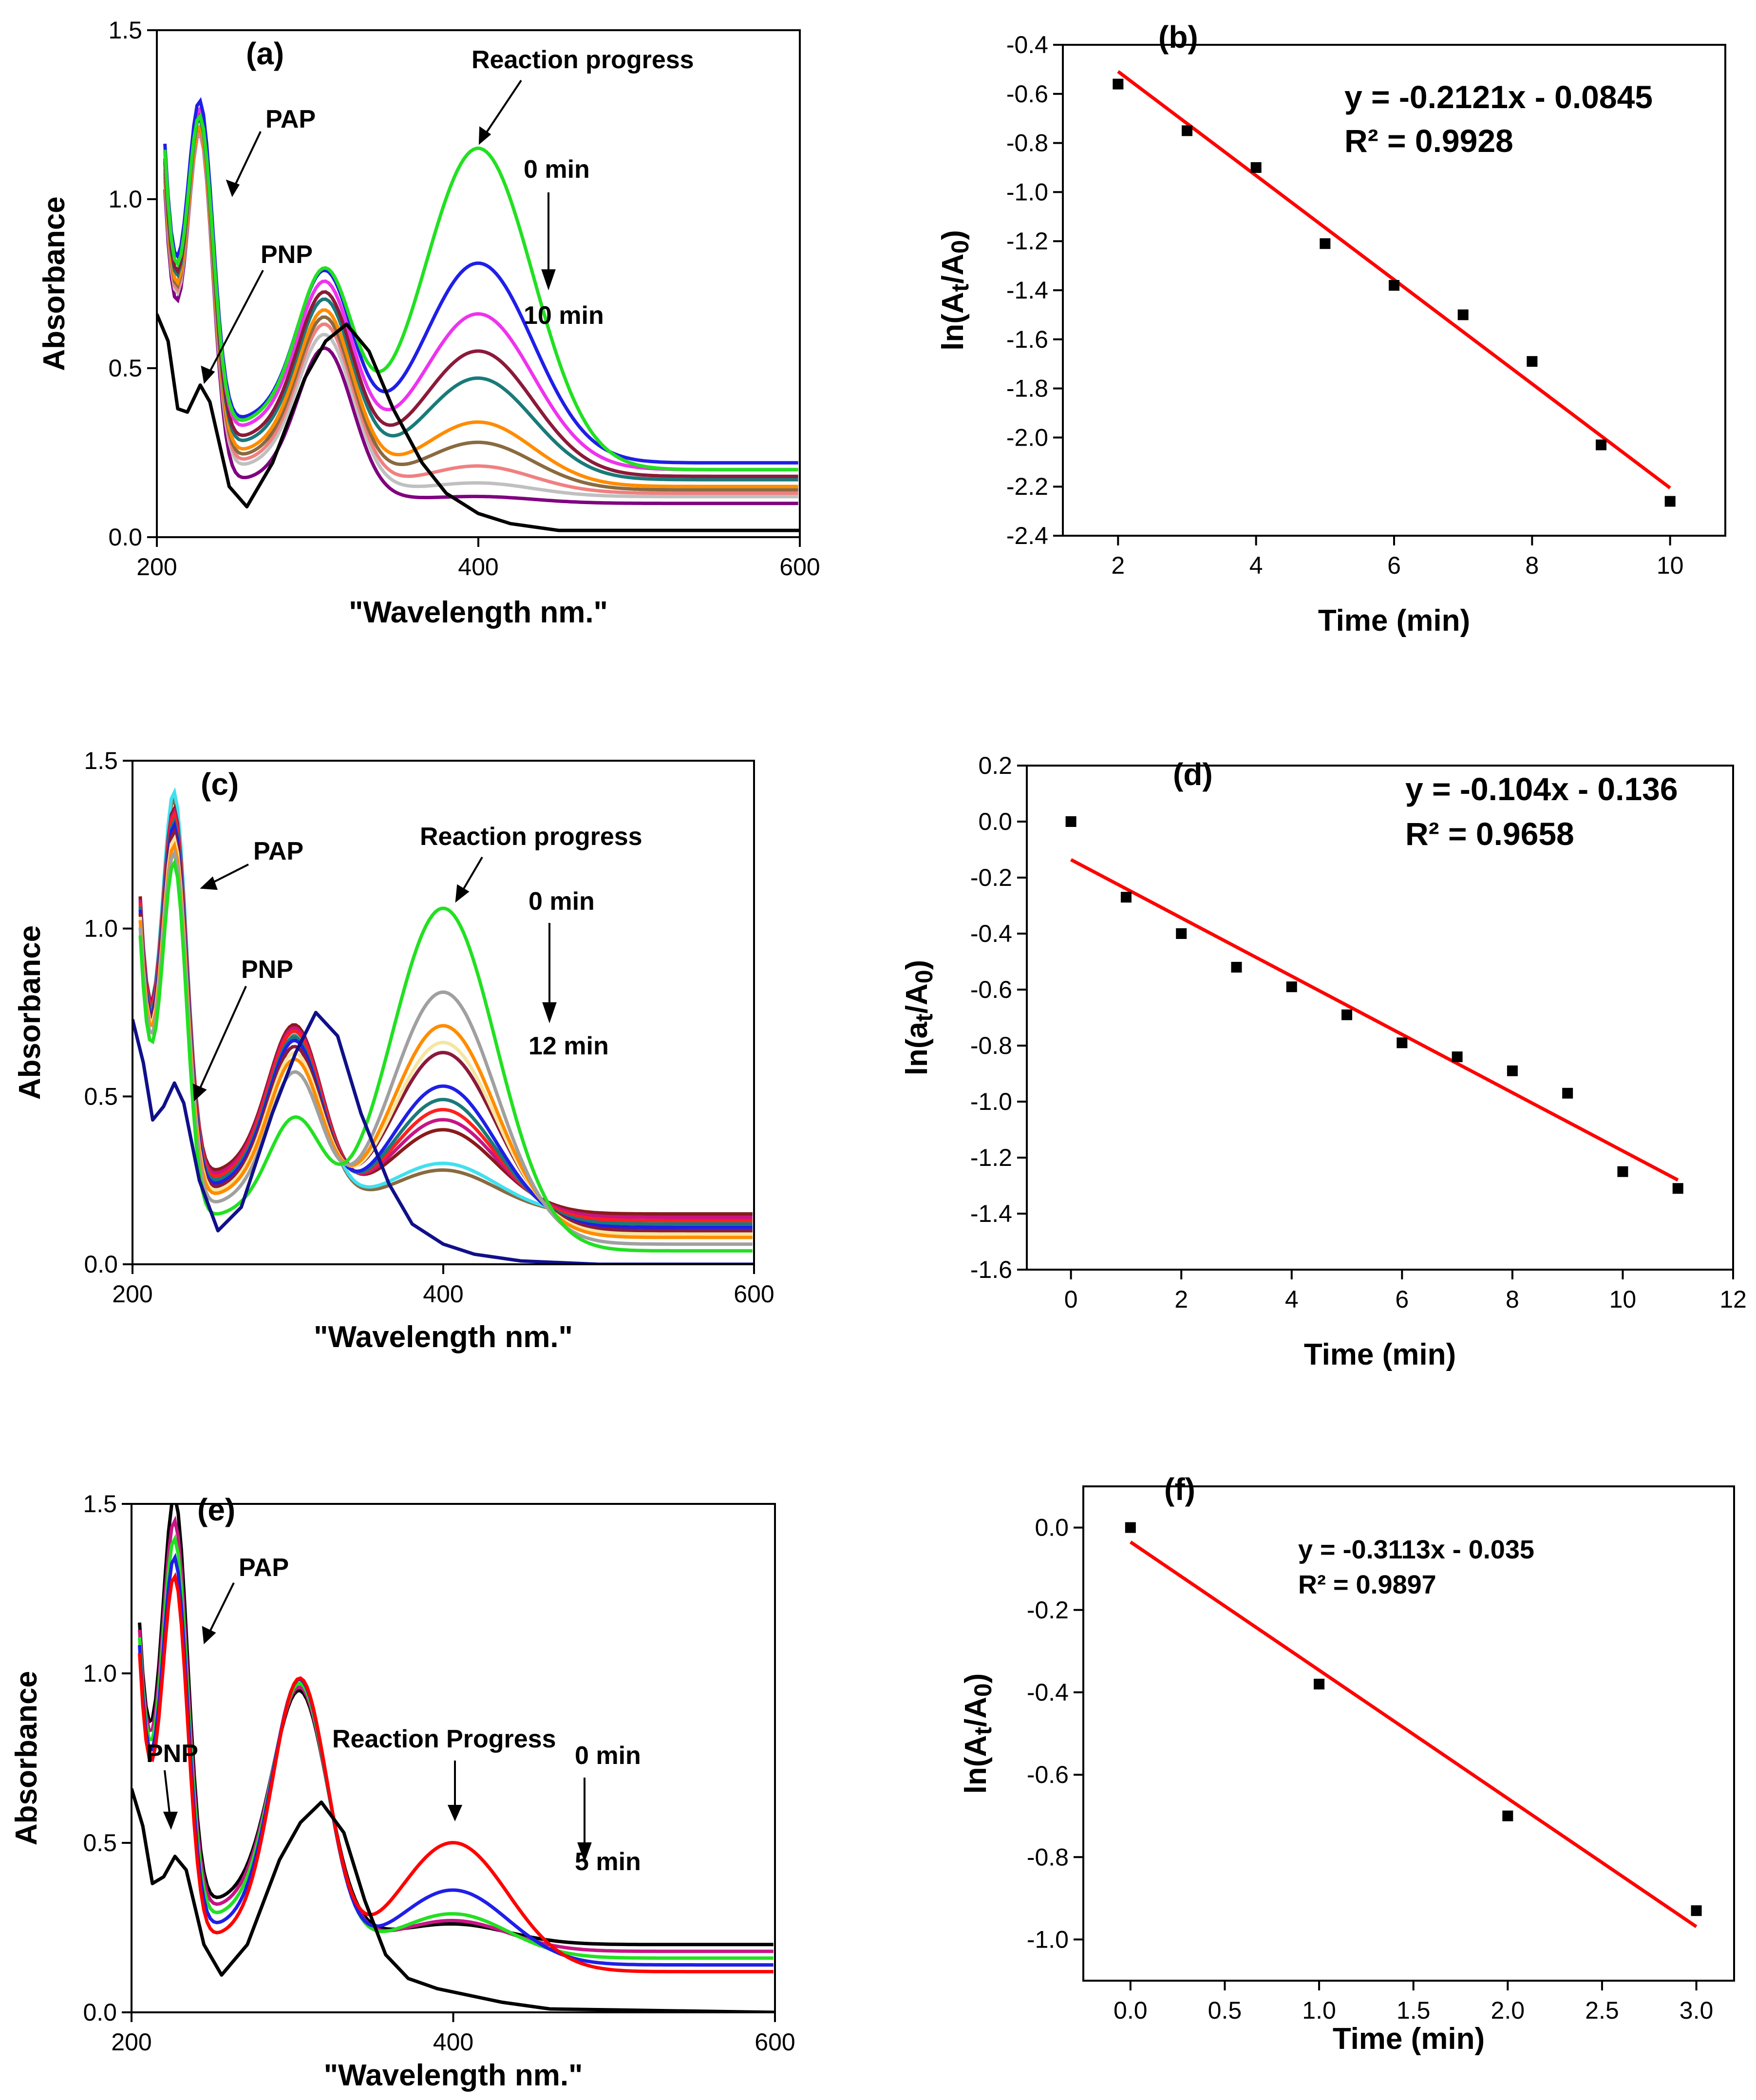 Image resolution: width=1756 pixels, height=2100 pixels. What do you see at coordinates (1319, 2010) in the screenshot?
I see `panel-f-xtick-label: 1.0` at bounding box center [1319, 2010].